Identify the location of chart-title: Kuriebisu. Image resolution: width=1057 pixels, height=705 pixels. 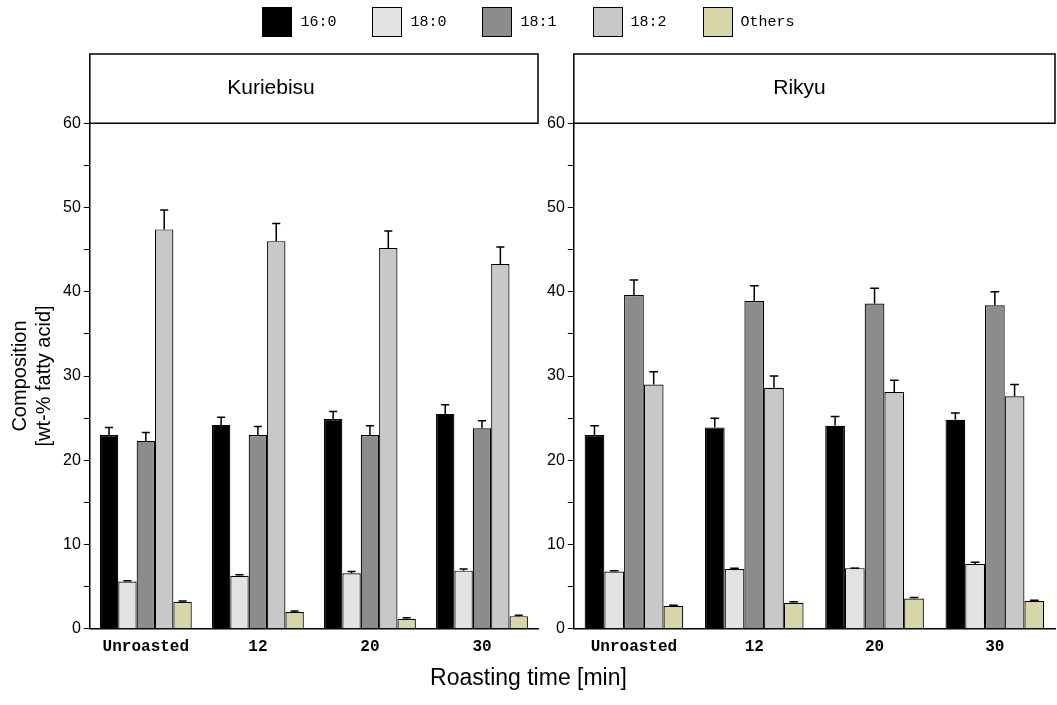
(271, 87).